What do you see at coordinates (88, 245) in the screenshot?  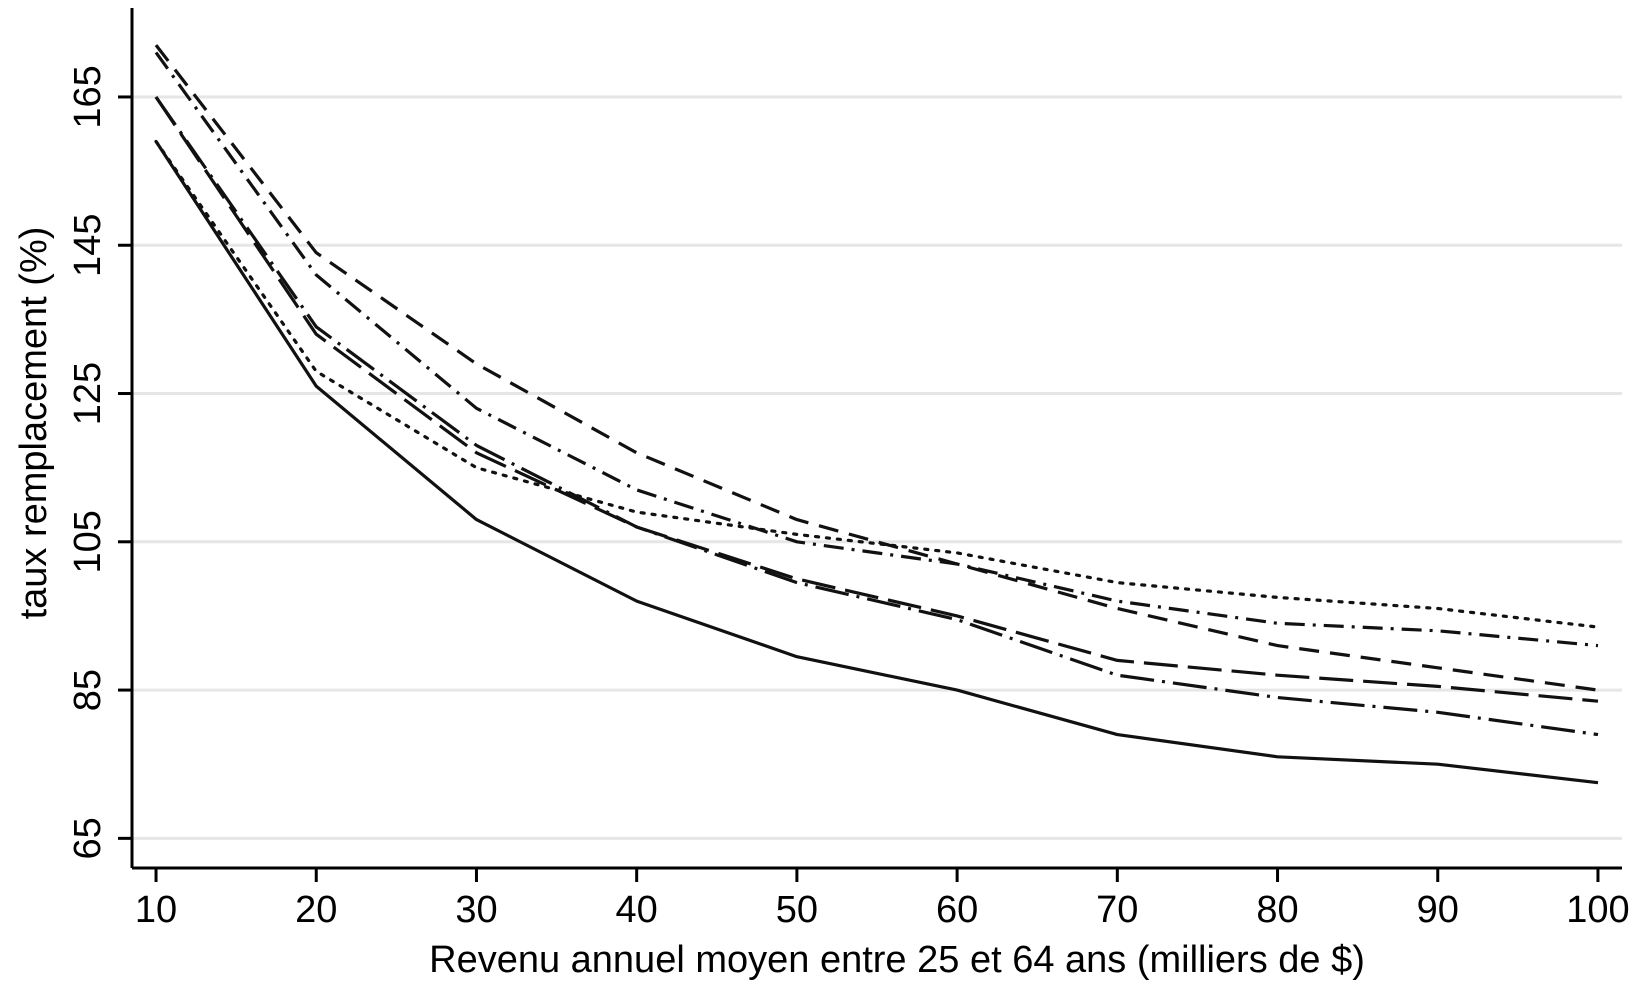 I see `y-tick-label: 145` at bounding box center [88, 245].